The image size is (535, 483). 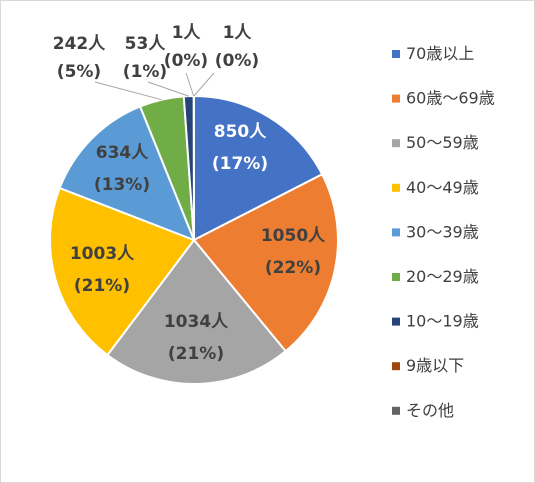 I want to click on legend-label: 20〜29歳, so click(x=442, y=276).